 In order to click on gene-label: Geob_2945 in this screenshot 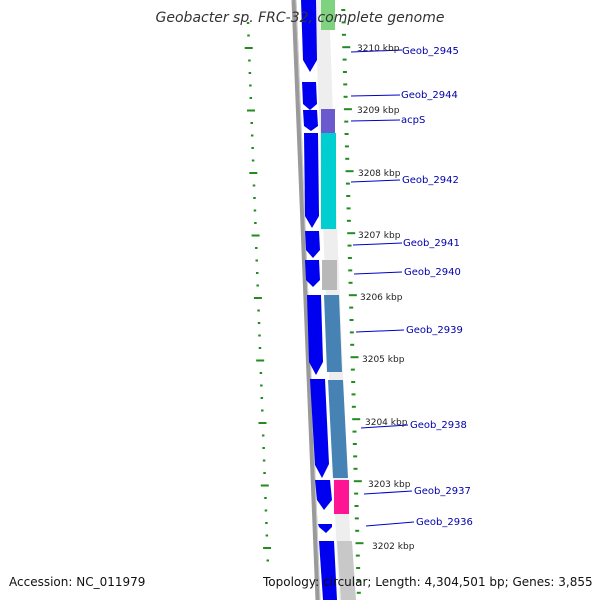, I will do `click(430, 51)`.